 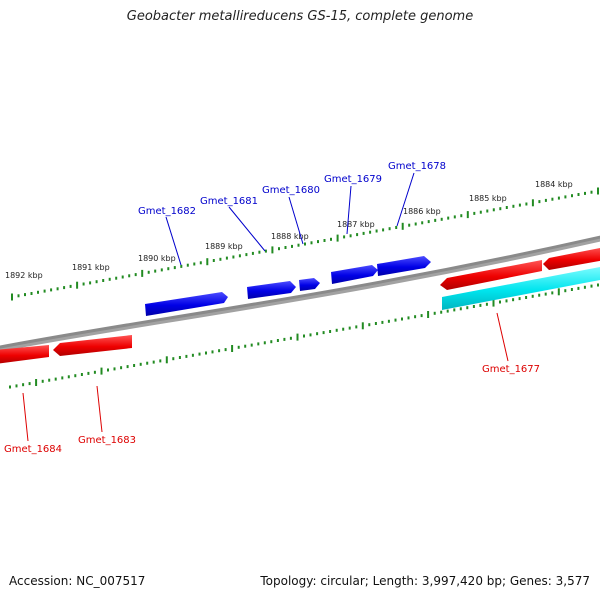 What do you see at coordinates (488, 198) in the screenshot?
I see `tick-label-1885: 1885 kbp` at bounding box center [488, 198].